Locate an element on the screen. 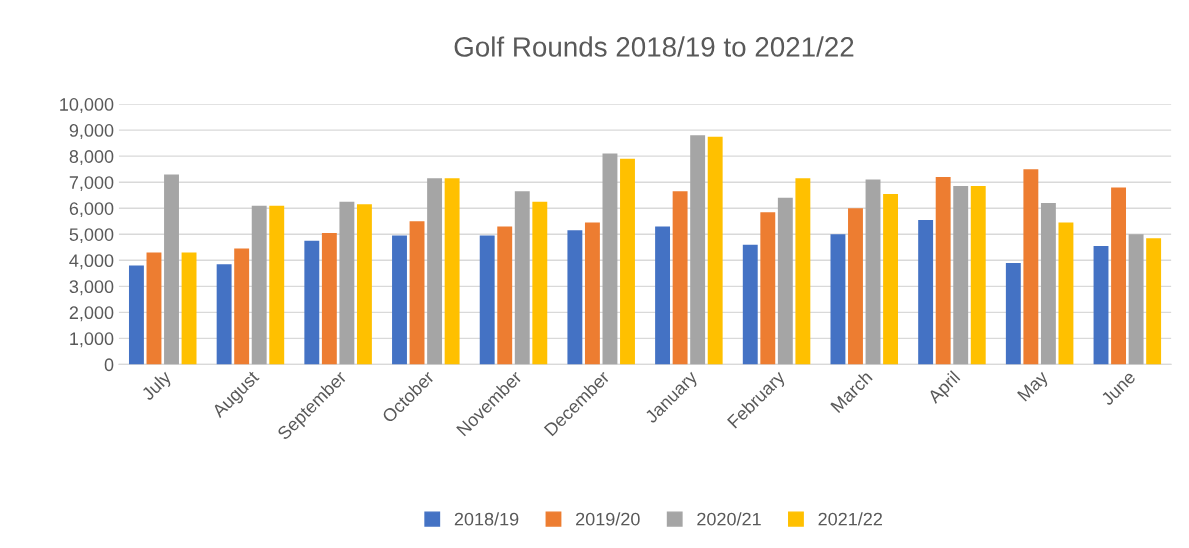 The height and width of the screenshot is (548, 1189). y-tick-label: 1,000 is located at coordinates (92, 340).